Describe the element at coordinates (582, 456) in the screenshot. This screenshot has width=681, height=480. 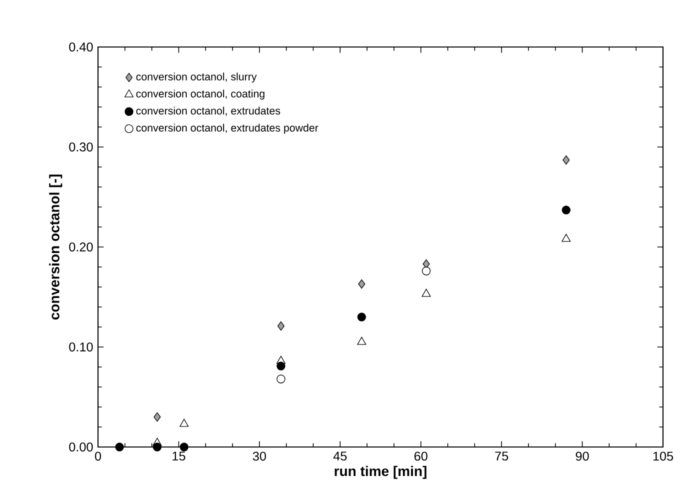
I see `x-tick-label: 90` at that location.